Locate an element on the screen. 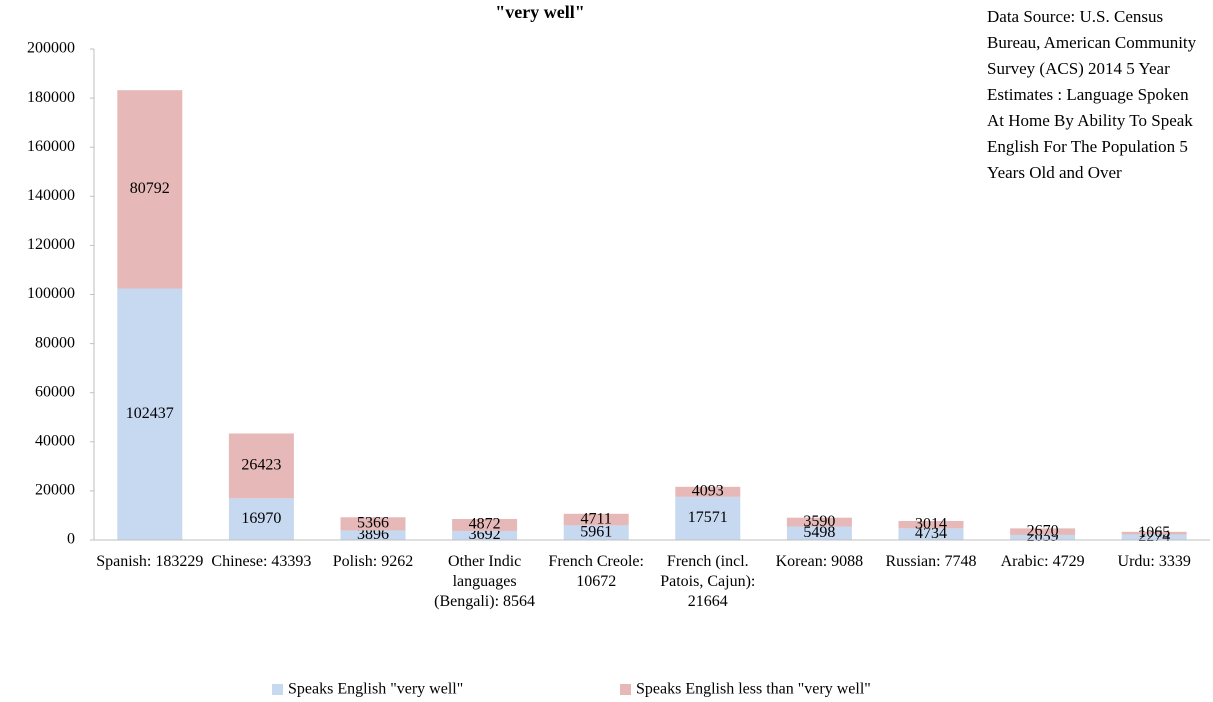 The width and height of the screenshot is (1213, 702). x-tick-label: Arabic: 4729 is located at coordinates (1042, 561).